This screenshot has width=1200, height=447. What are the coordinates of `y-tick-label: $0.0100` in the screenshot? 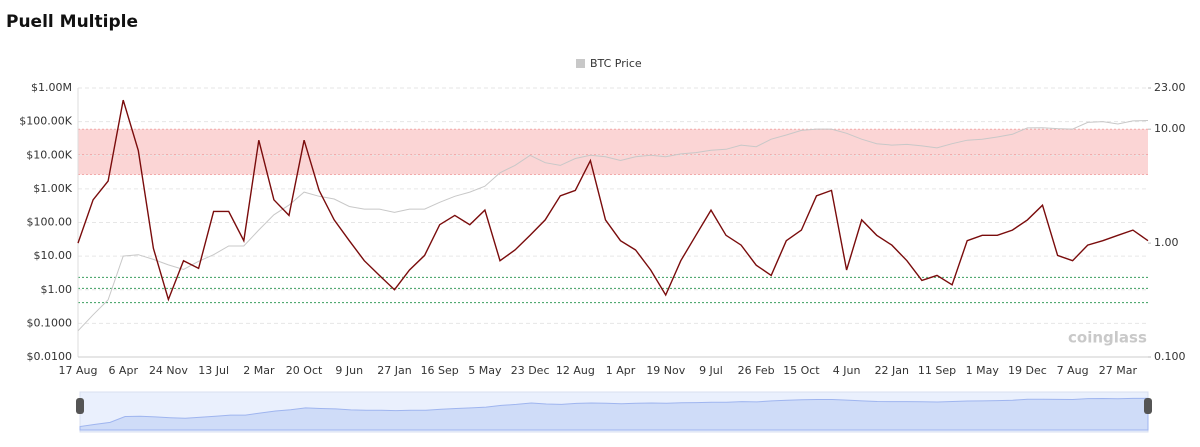 It's located at (50, 356).